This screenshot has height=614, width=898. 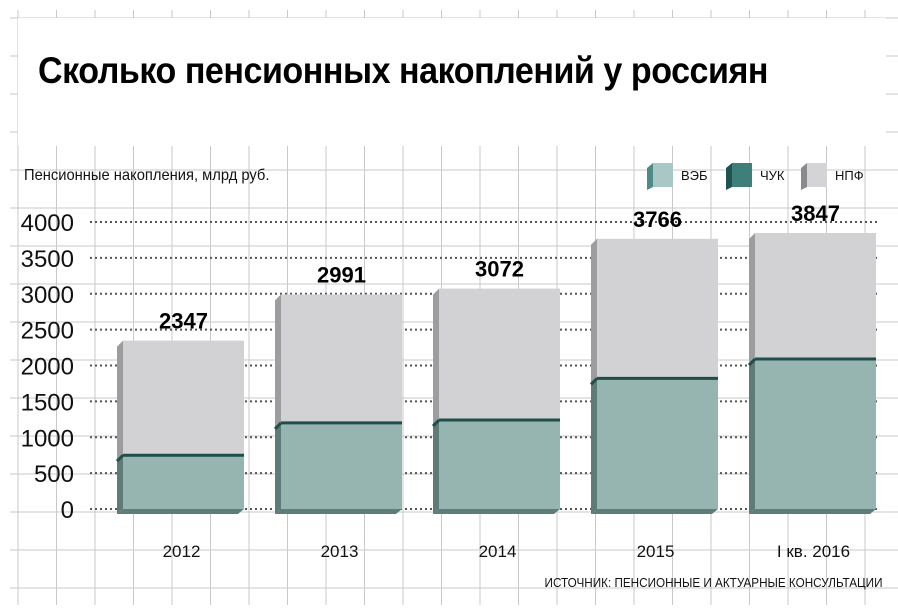 I want to click on legend-swatch-veb-icon, so click(x=660, y=176).